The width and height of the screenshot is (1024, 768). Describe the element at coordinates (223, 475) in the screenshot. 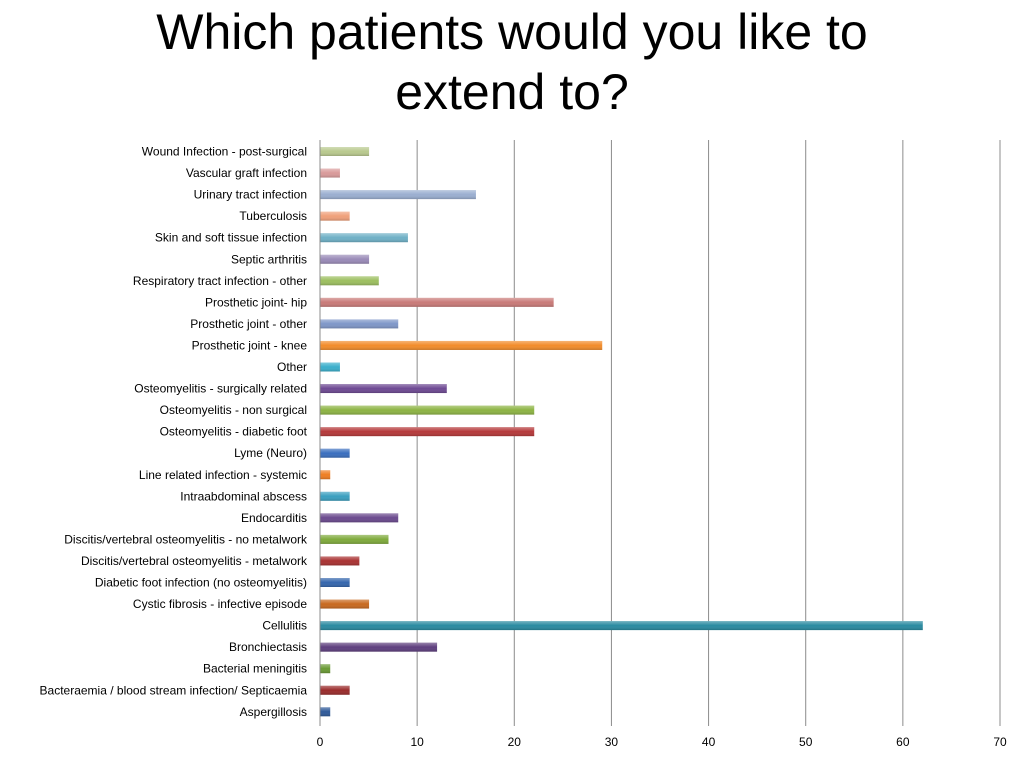

I see `category-label: Line related infection - systemic` at that location.